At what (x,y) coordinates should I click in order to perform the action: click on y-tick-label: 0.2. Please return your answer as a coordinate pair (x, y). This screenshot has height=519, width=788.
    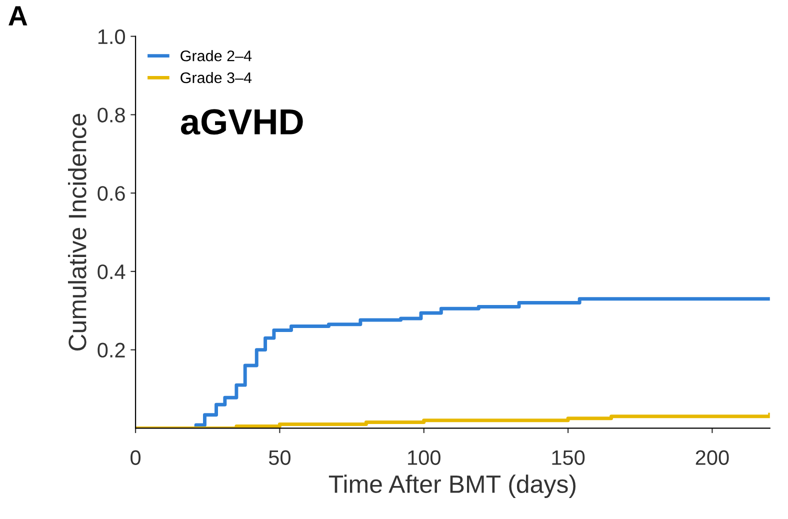
    Looking at the image, I should click on (111, 350).